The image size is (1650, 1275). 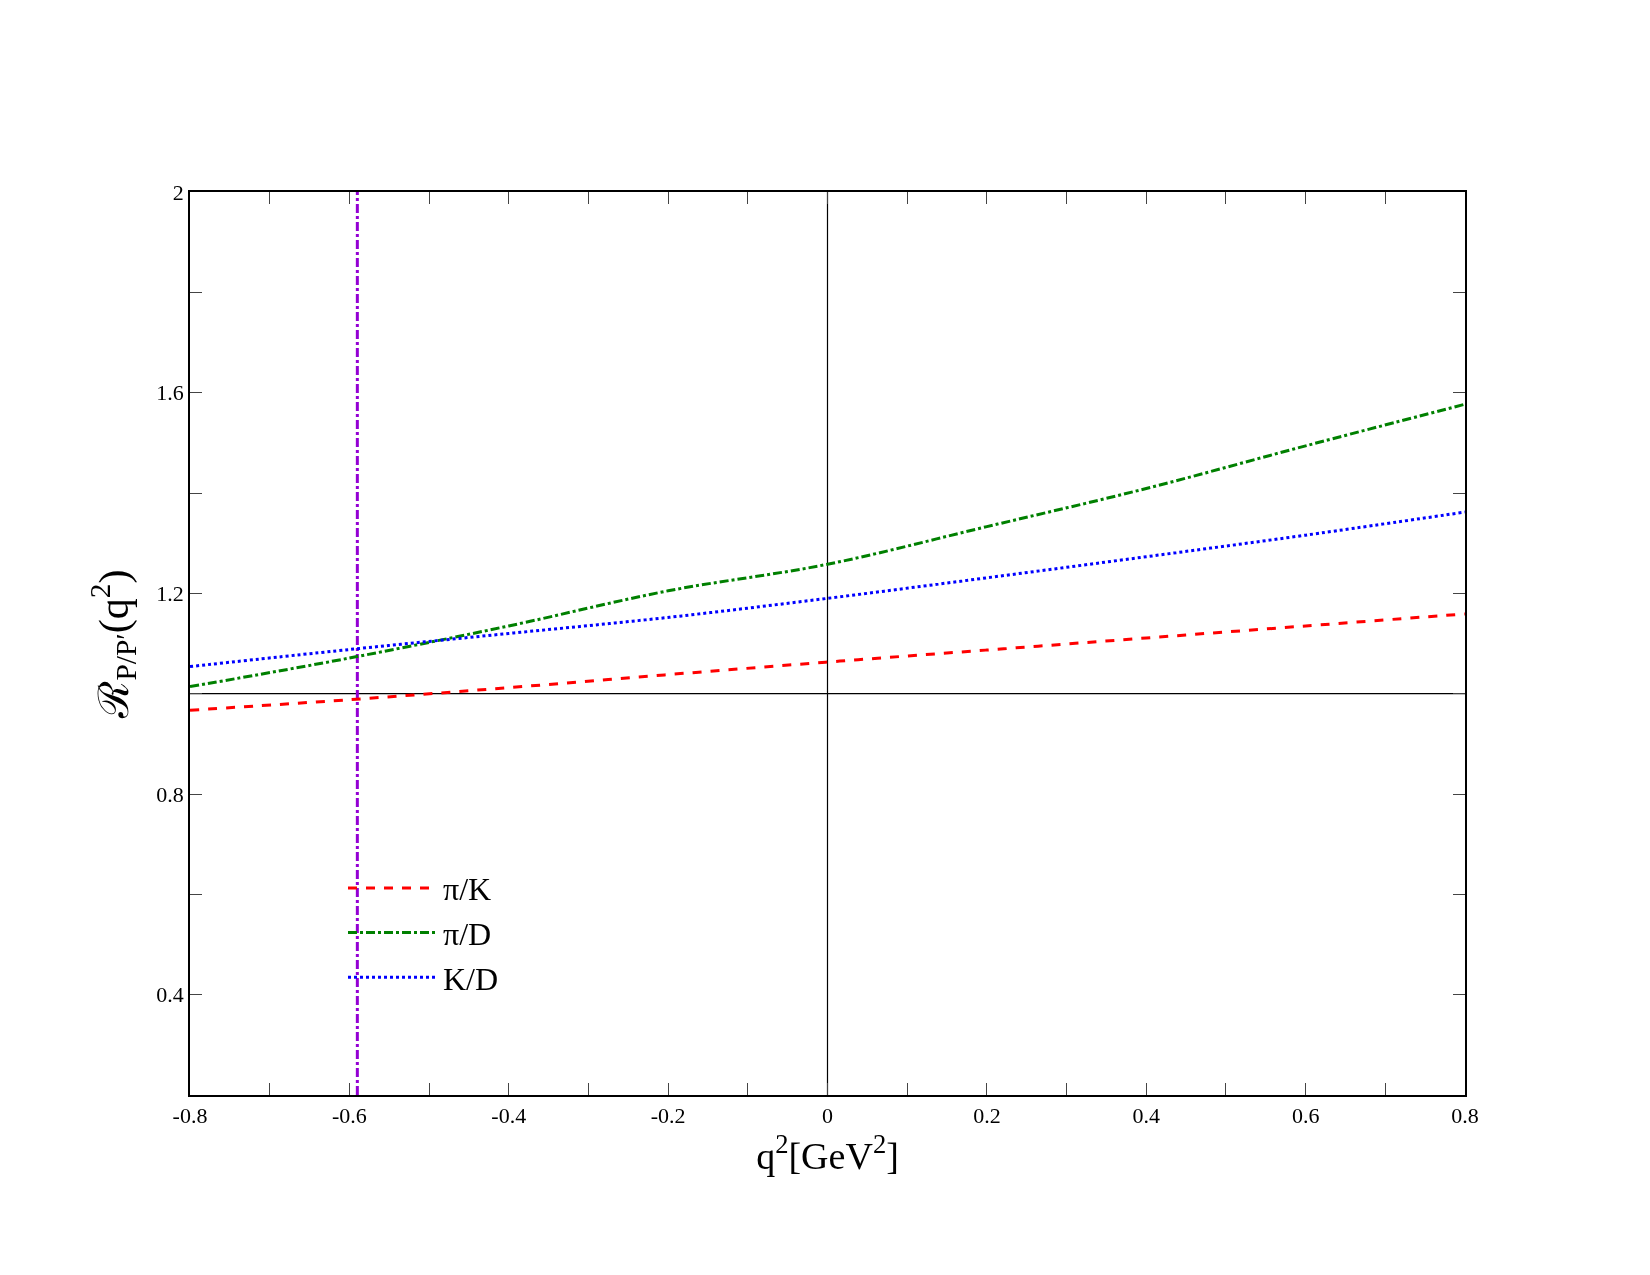 I want to click on x-tick-label: -0.6, so click(x=349, y=1116).